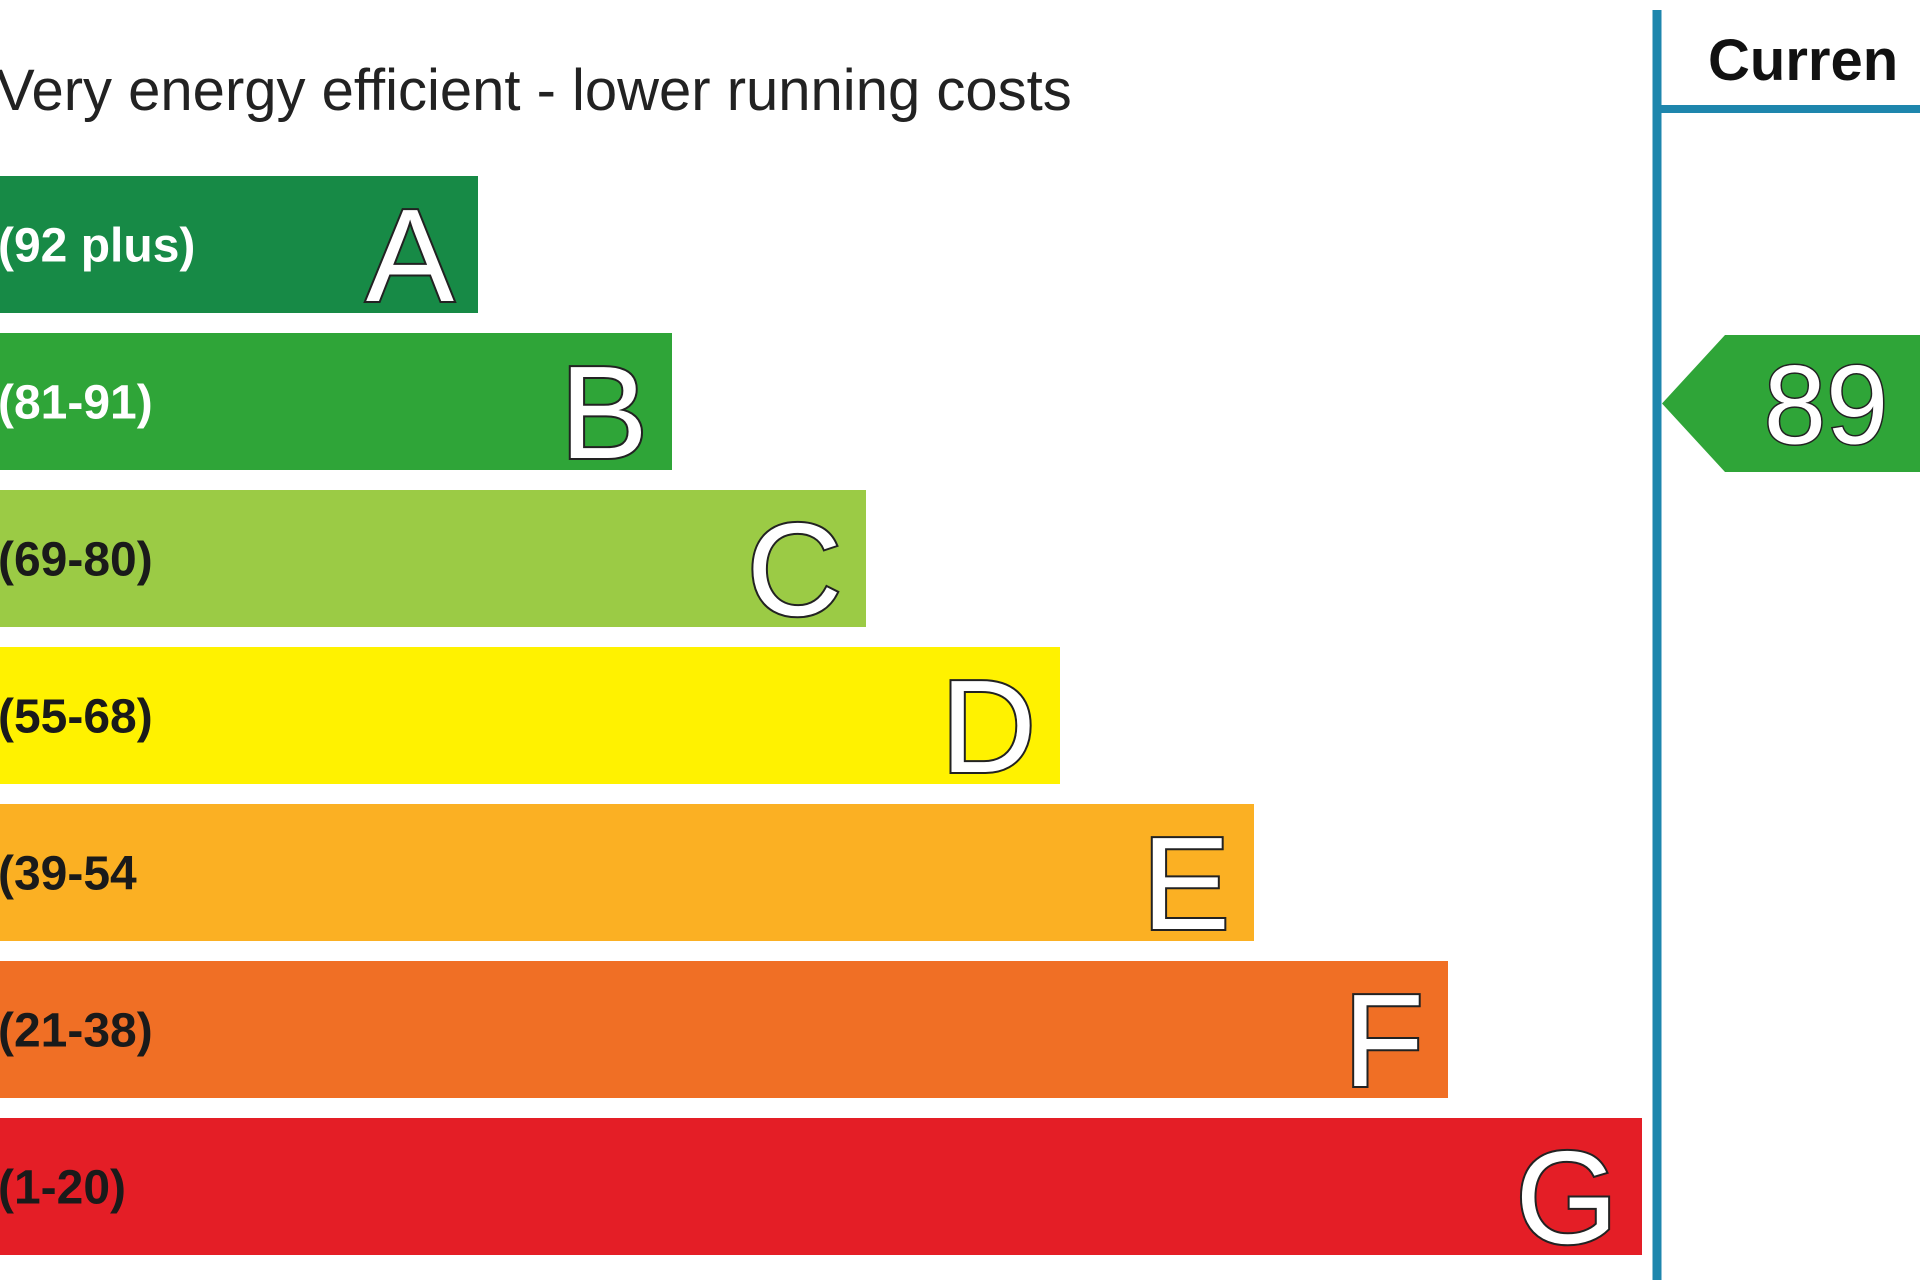 Image resolution: width=1920 pixels, height=1280 pixels. What do you see at coordinates (1383, 1040) in the screenshot?
I see `band-f-letter: F` at bounding box center [1383, 1040].